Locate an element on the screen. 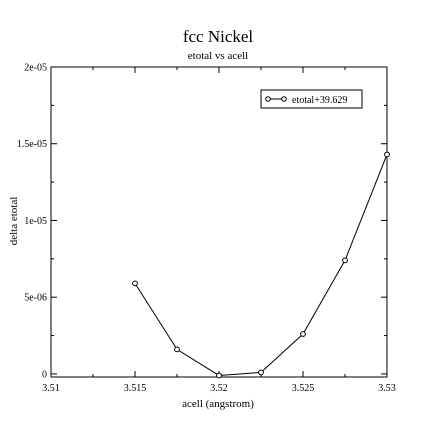  legend-marker-left is located at coordinates (268, 99).